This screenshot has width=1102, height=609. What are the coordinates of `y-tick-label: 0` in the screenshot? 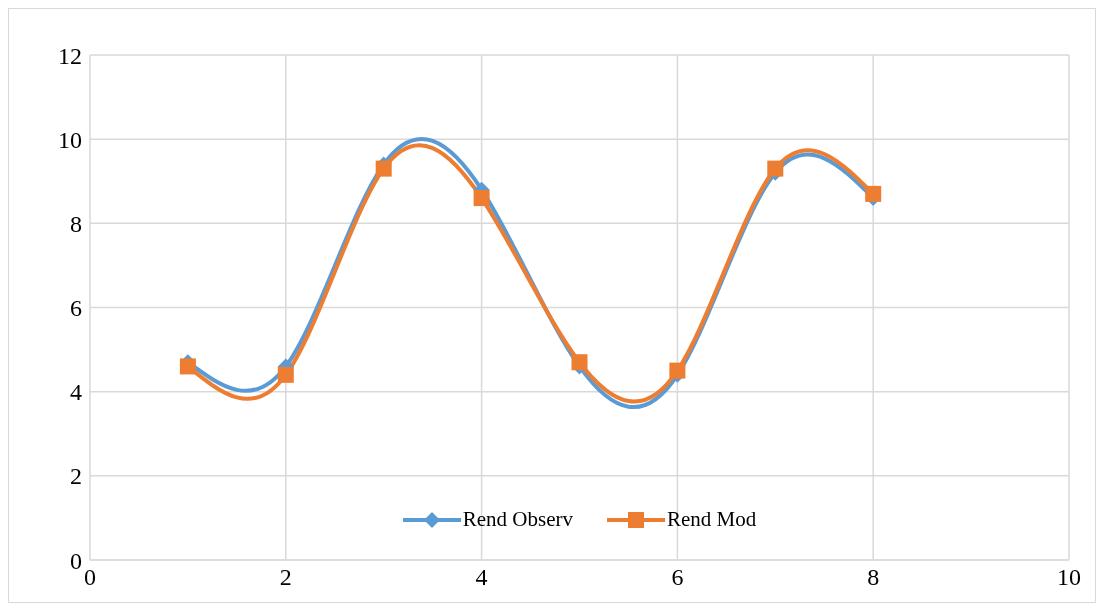 It's located at (76, 560).